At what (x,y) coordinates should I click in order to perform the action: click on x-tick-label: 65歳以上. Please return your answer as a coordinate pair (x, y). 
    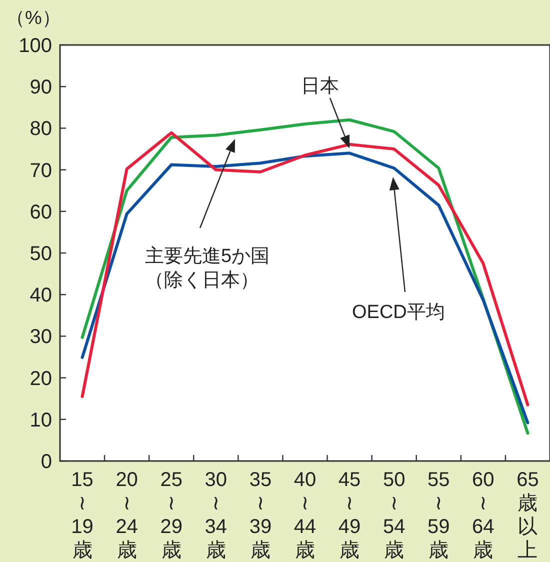
    Looking at the image, I should click on (527, 515).